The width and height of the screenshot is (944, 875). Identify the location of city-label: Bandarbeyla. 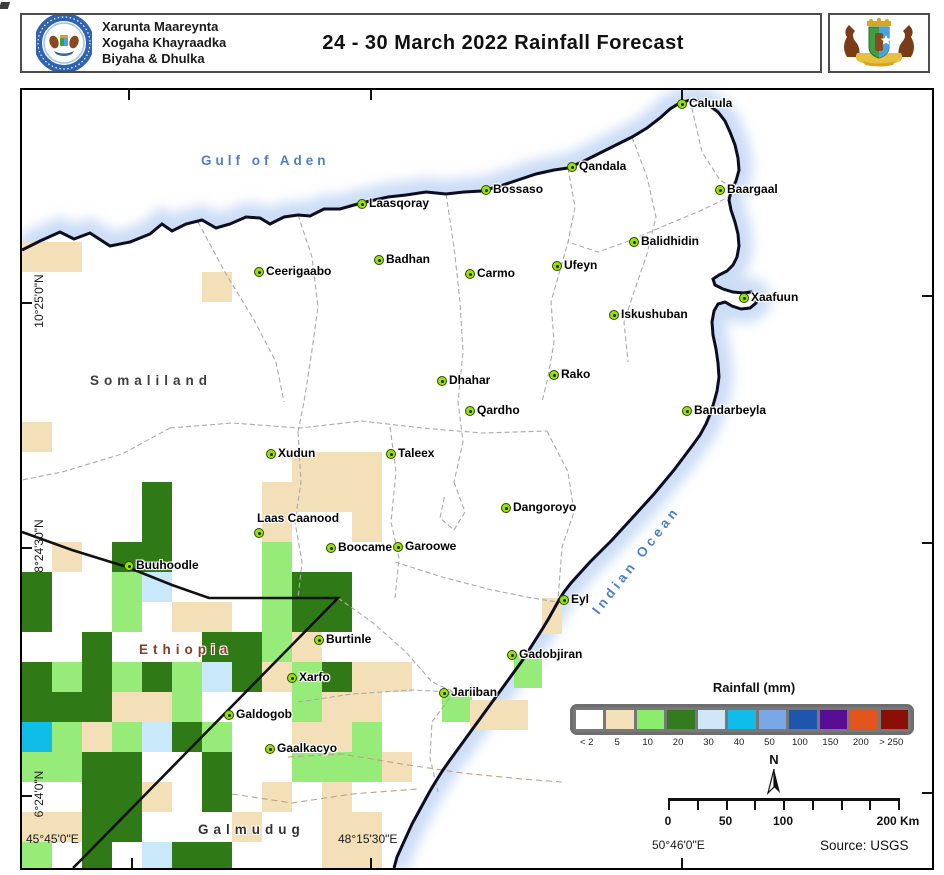
(730, 410).